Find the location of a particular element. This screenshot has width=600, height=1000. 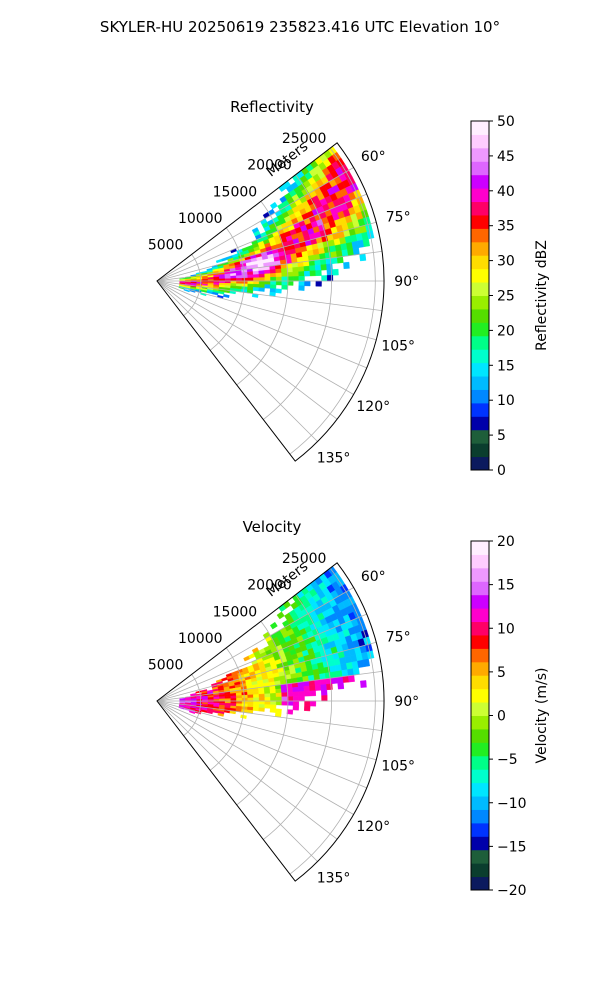

radial-tick-label: 25000 is located at coordinates (304, 139).